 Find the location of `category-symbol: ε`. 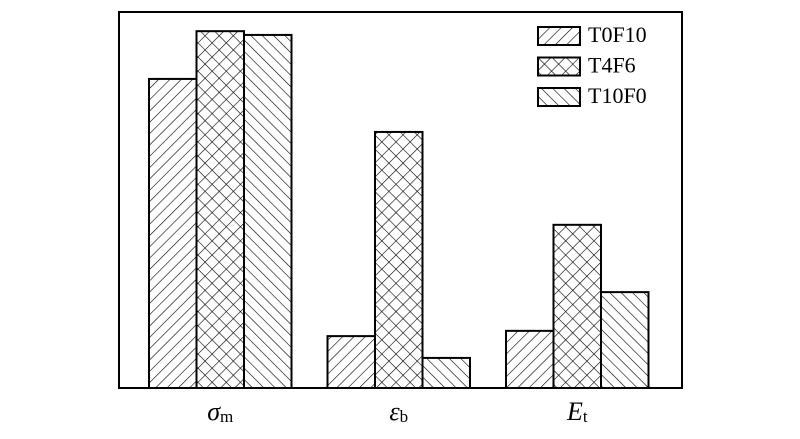

category-symbol: ε is located at coordinates (394, 411).